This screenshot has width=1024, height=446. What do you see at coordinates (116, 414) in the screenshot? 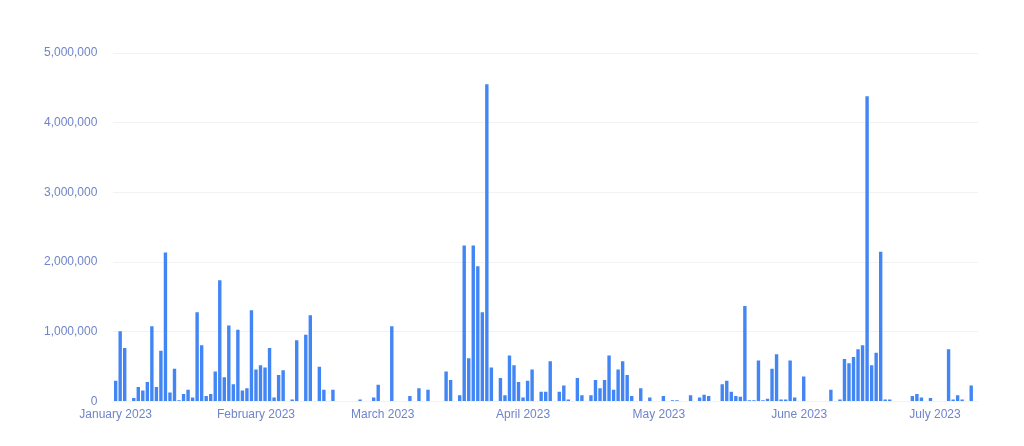
I see `x-tick-label: January 2023` at bounding box center [116, 414].